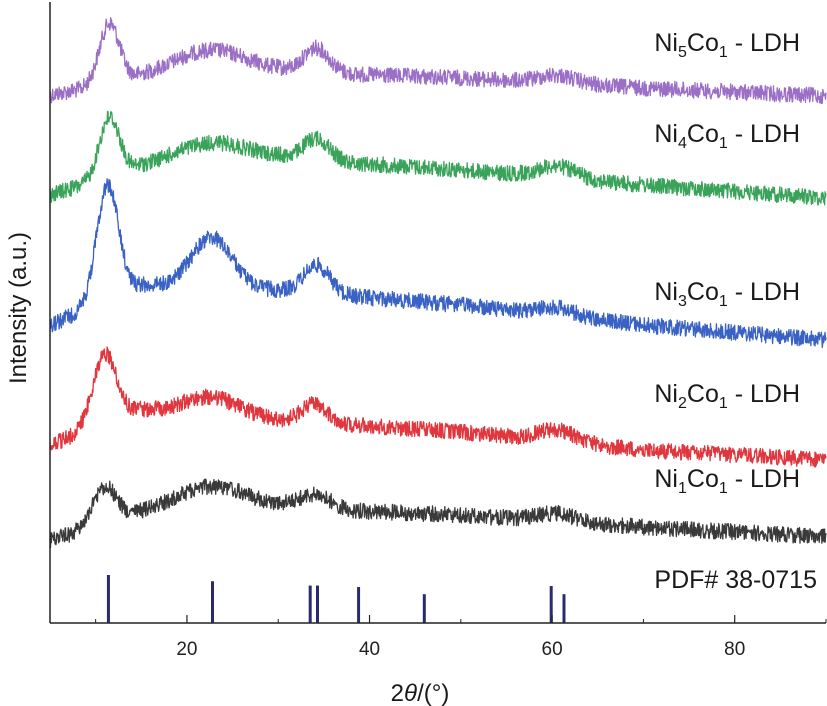  What do you see at coordinates (727, 294) in the screenshot?
I see `series-label-3: Ni3Co1 - LDH` at bounding box center [727, 294].